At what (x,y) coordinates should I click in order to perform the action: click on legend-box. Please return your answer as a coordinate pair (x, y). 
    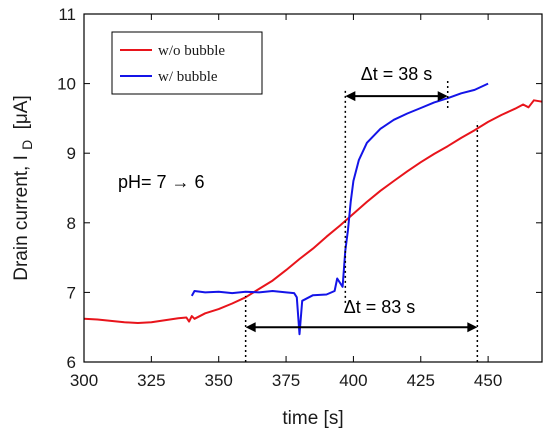
    Looking at the image, I should click on (187, 63).